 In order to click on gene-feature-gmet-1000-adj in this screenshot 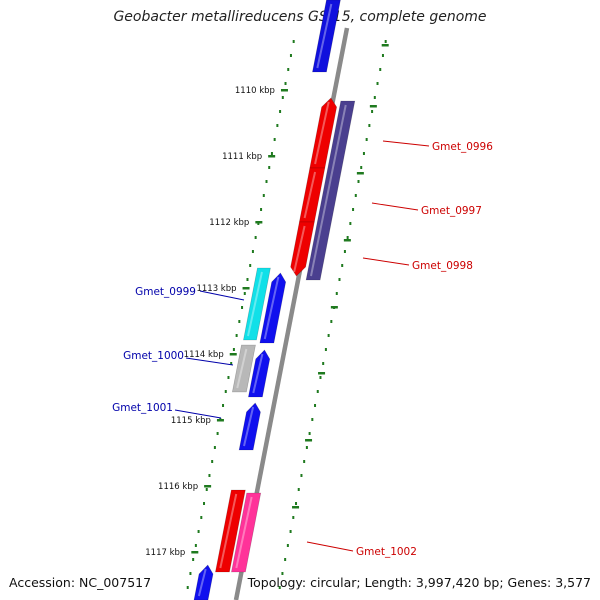, I will do `click(259, 373)`.